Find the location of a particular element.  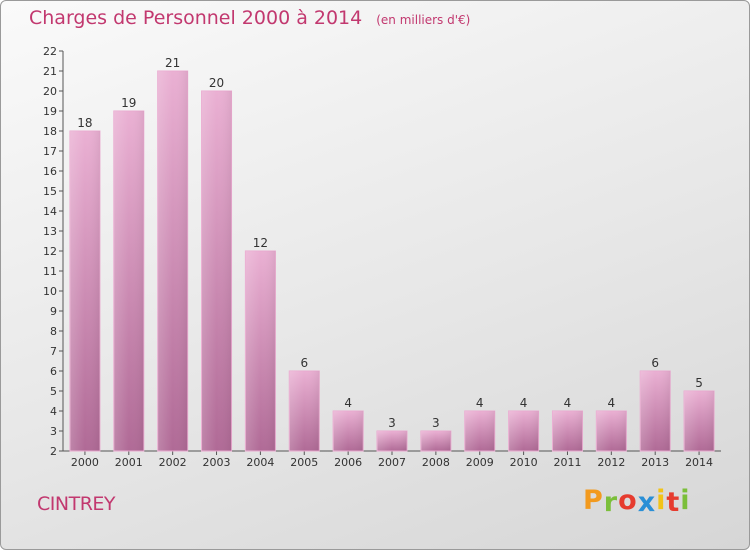

value-label: 21 is located at coordinates (172, 63).